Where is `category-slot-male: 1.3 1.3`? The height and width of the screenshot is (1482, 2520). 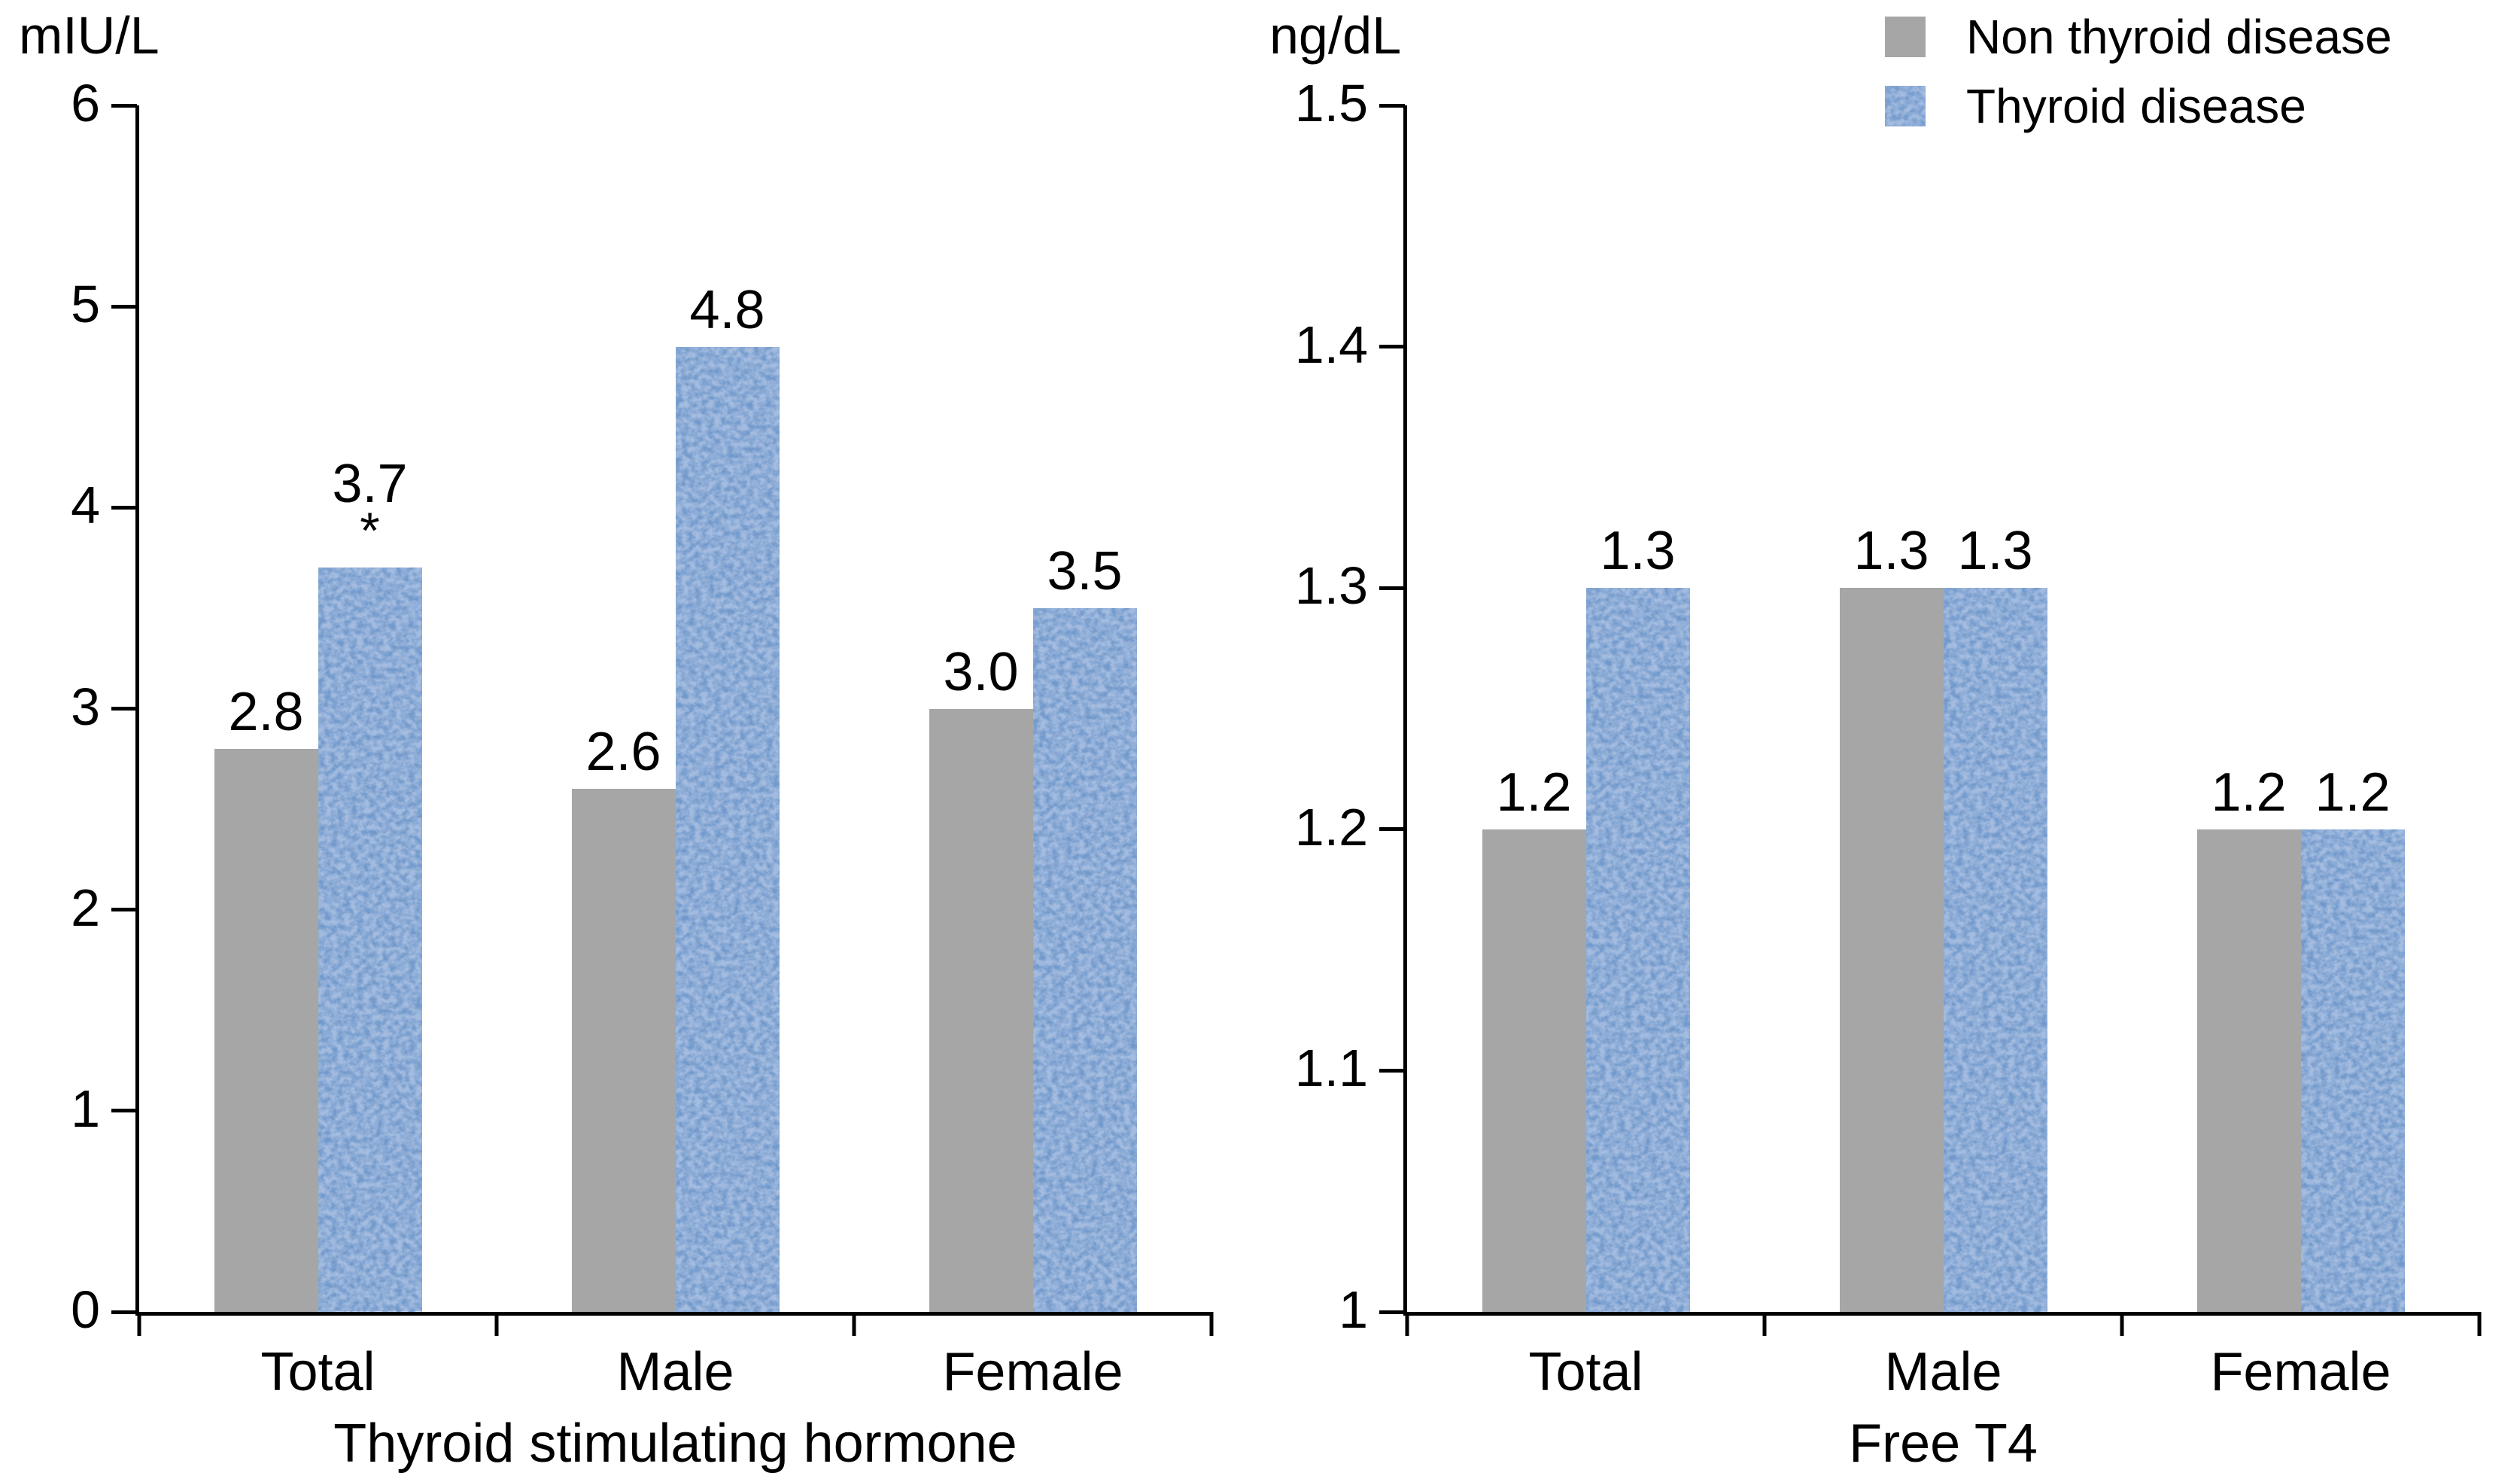
category-slot-male: 1.3 1.3 is located at coordinates (1943, 708).